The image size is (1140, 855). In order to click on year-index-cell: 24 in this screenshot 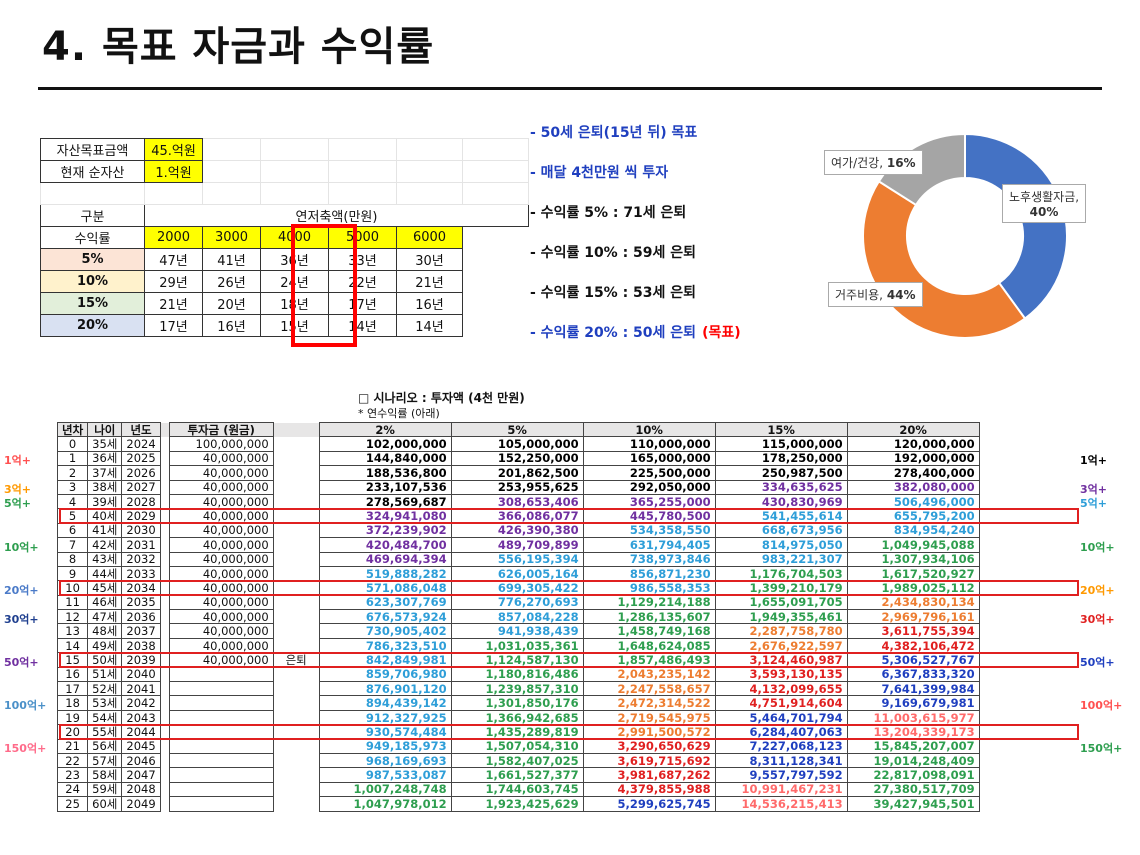, I will do `click(72, 789)`.